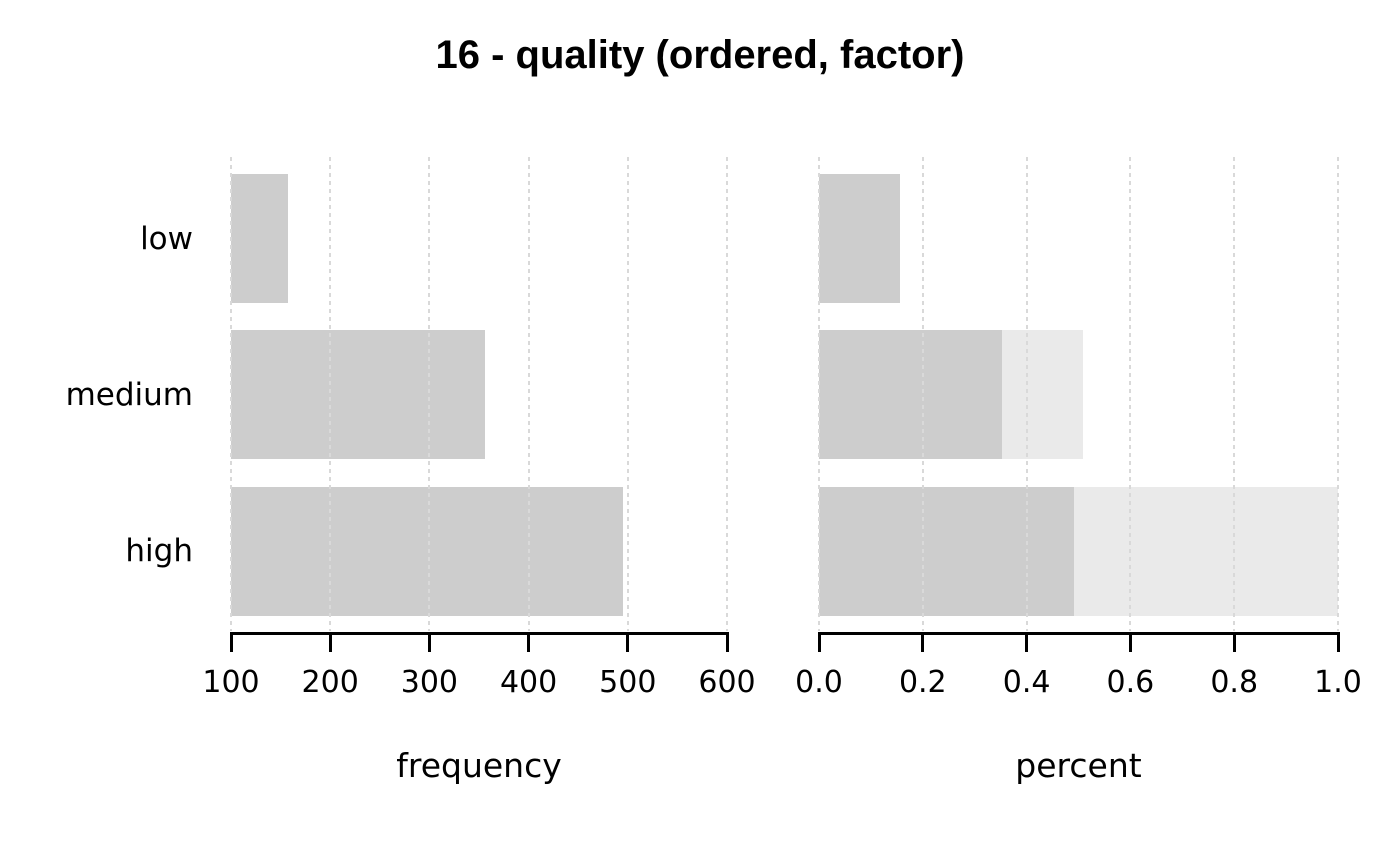 The height and width of the screenshot is (866, 1400). What do you see at coordinates (946, 551) in the screenshot?
I see `percent-bar-high` at bounding box center [946, 551].